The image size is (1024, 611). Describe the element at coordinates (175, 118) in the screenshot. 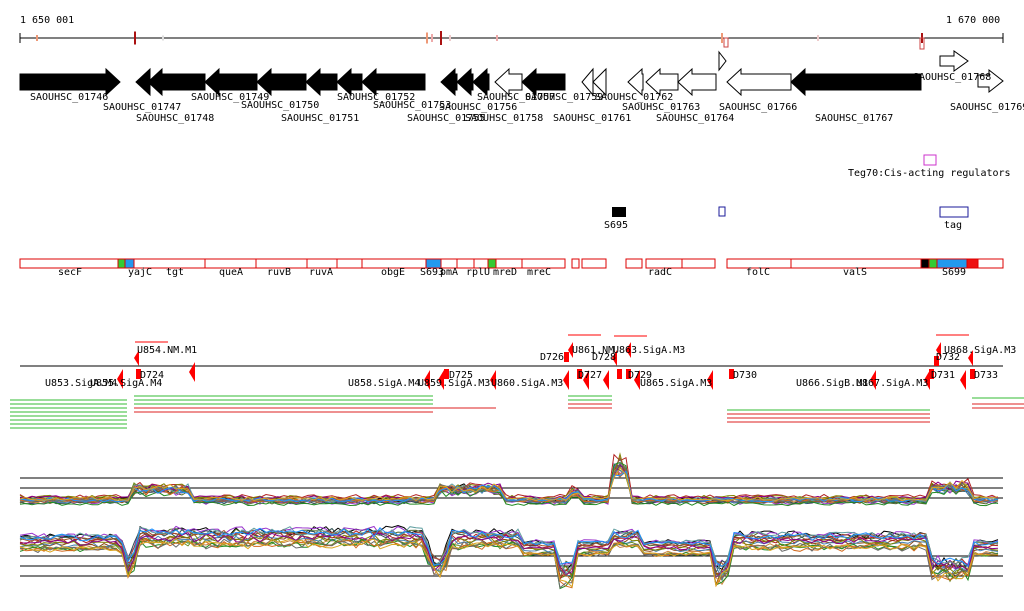

I see `gene-label: SAOUHSC_01748` at that location.